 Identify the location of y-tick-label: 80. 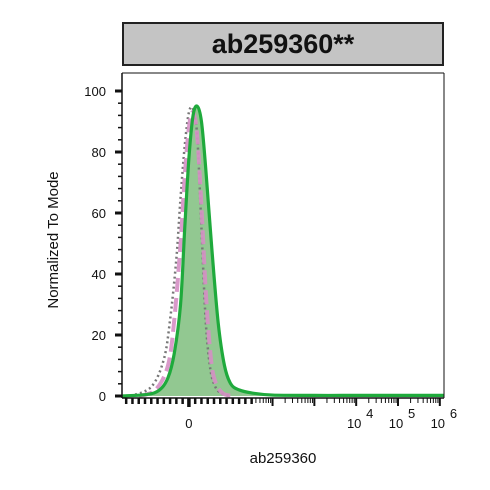
(99, 152).